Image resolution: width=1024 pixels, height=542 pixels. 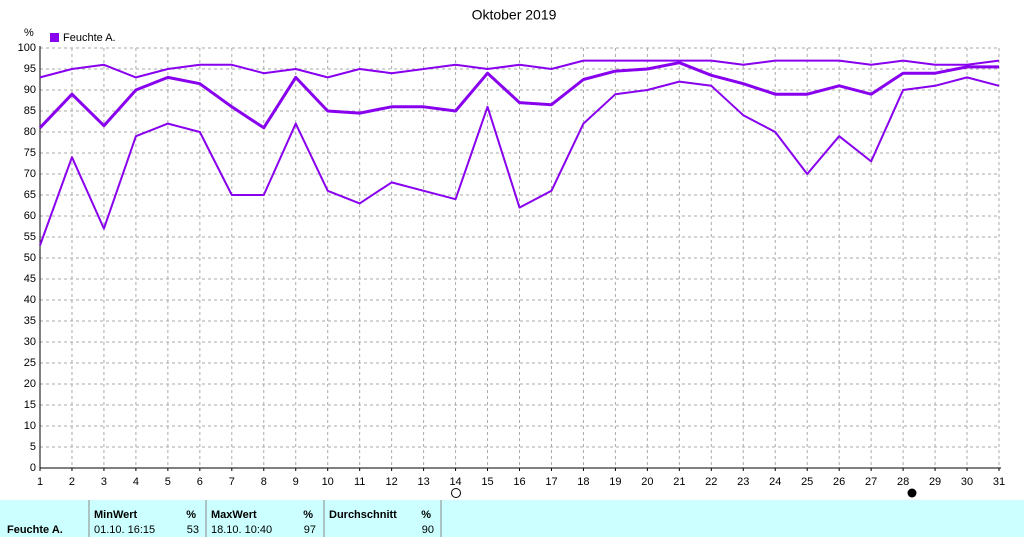 I want to click on x-tick-label: 20, so click(x=647, y=482).